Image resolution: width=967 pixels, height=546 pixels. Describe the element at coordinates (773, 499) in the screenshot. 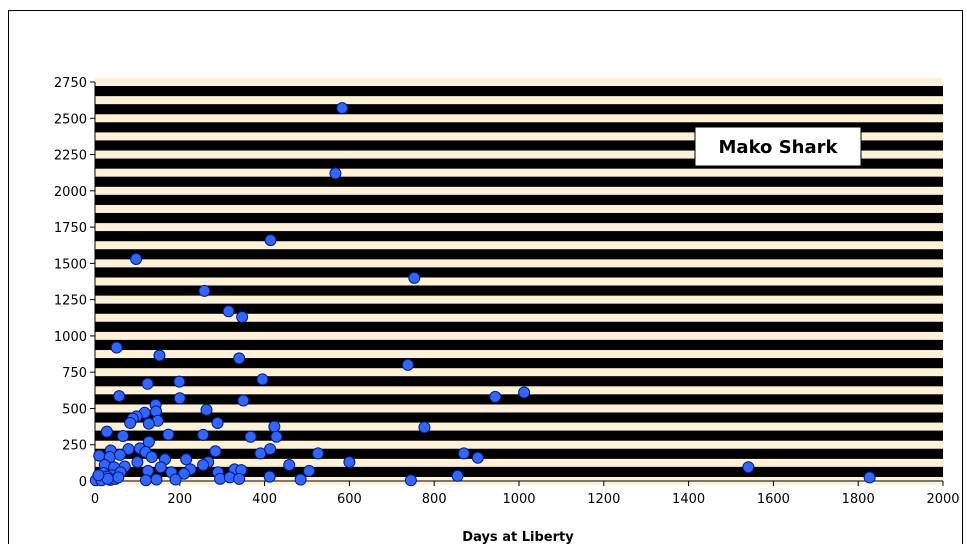

I see `x-tick-label: 1600` at that location.